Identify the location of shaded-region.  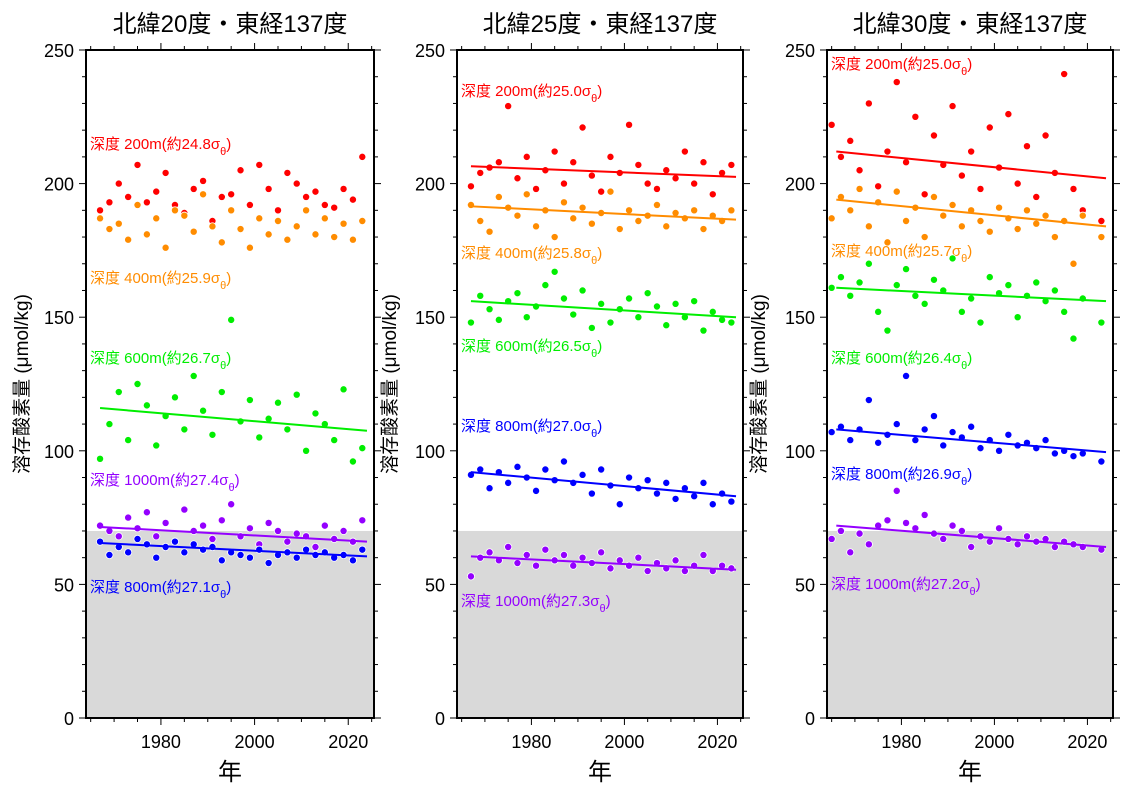
(970, 624).